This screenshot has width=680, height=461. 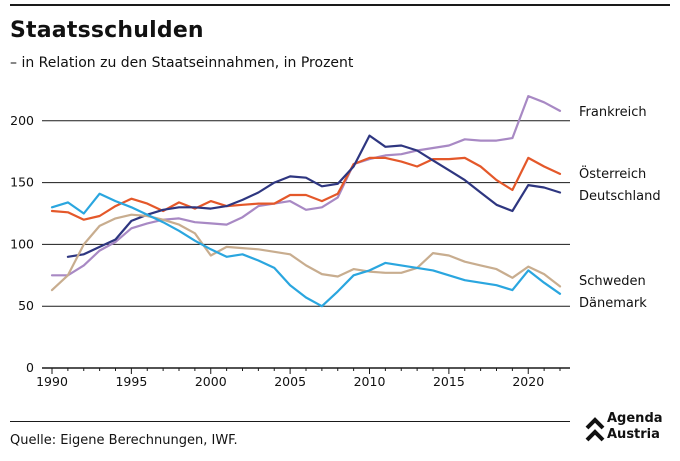 I want to click on chart-title: Staatsschulden, so click(x=107, y=30).